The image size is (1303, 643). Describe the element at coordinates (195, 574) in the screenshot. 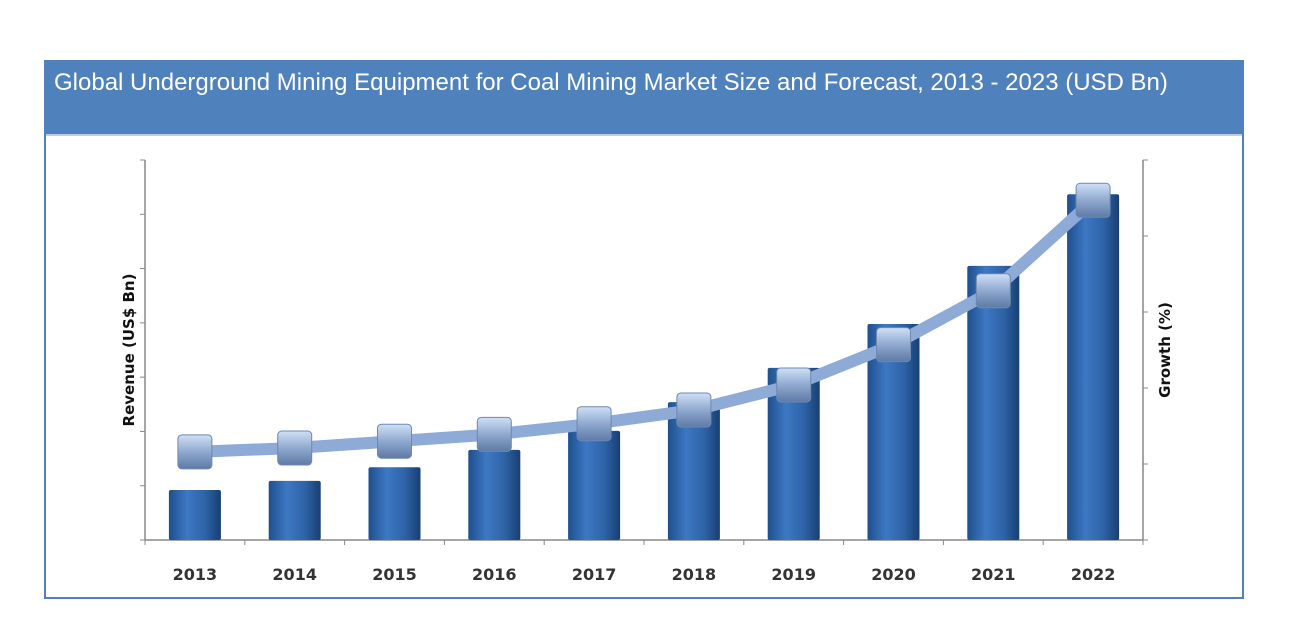

I see `x-tick-label-2013: 2013` at that location.